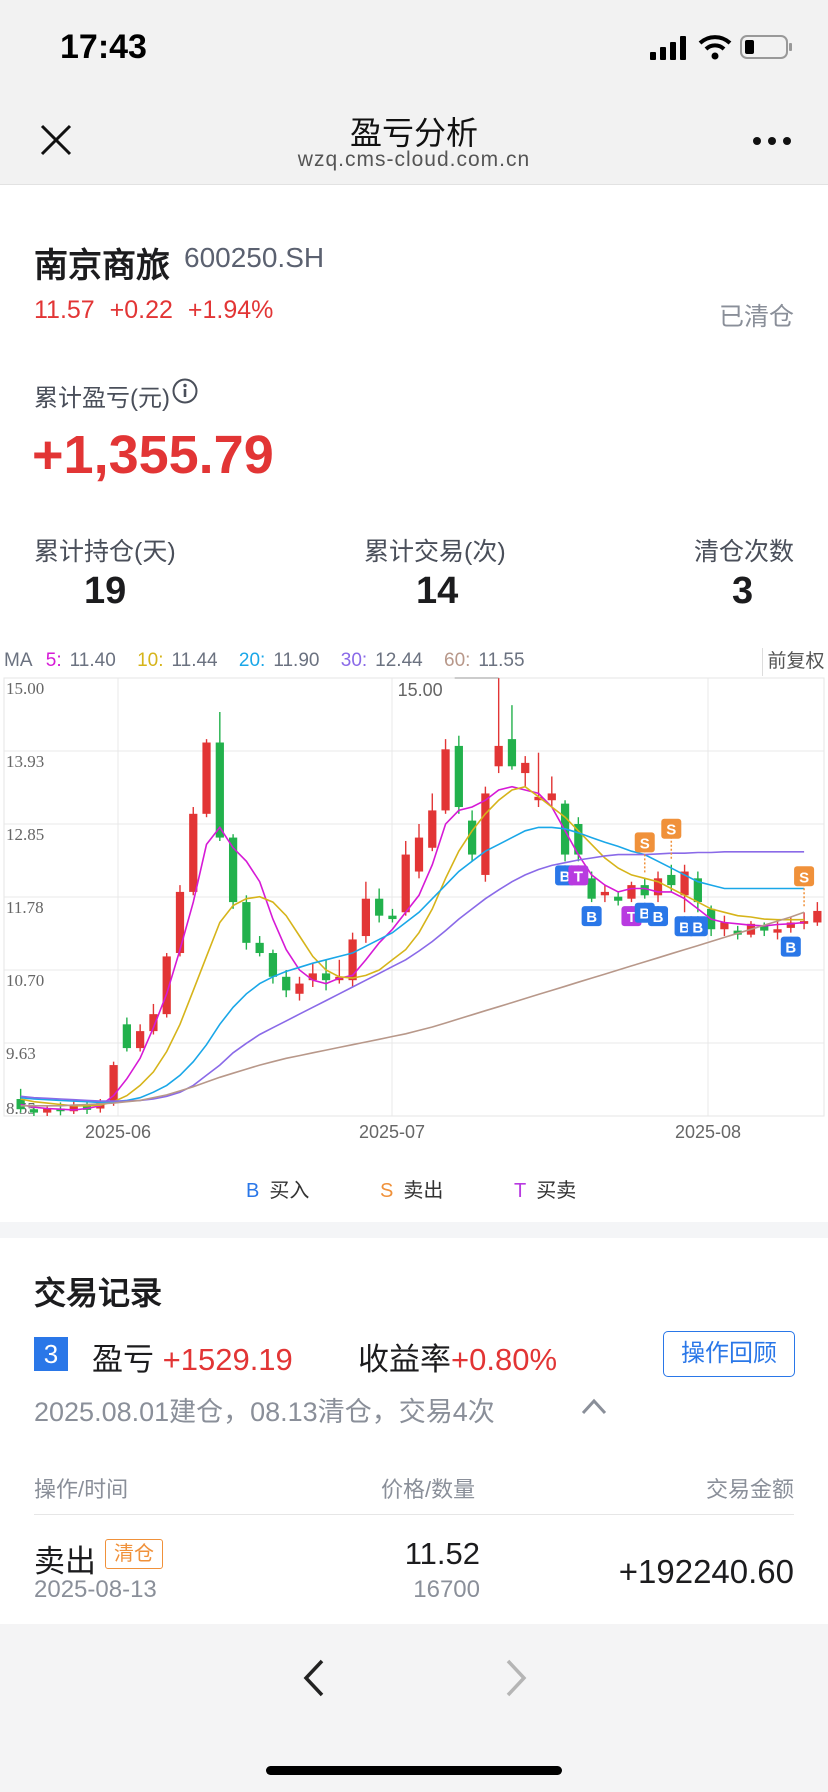  I want to click on y-tick-label: 11.78, so click(25, 907).